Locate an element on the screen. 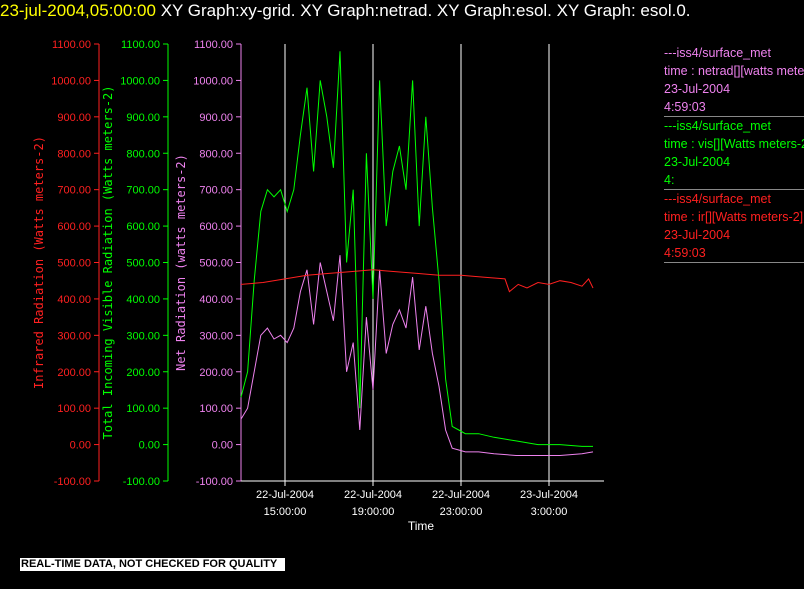  legend-variable: time : ir[][Watts meters-2] is located at coordinates (734, 217).